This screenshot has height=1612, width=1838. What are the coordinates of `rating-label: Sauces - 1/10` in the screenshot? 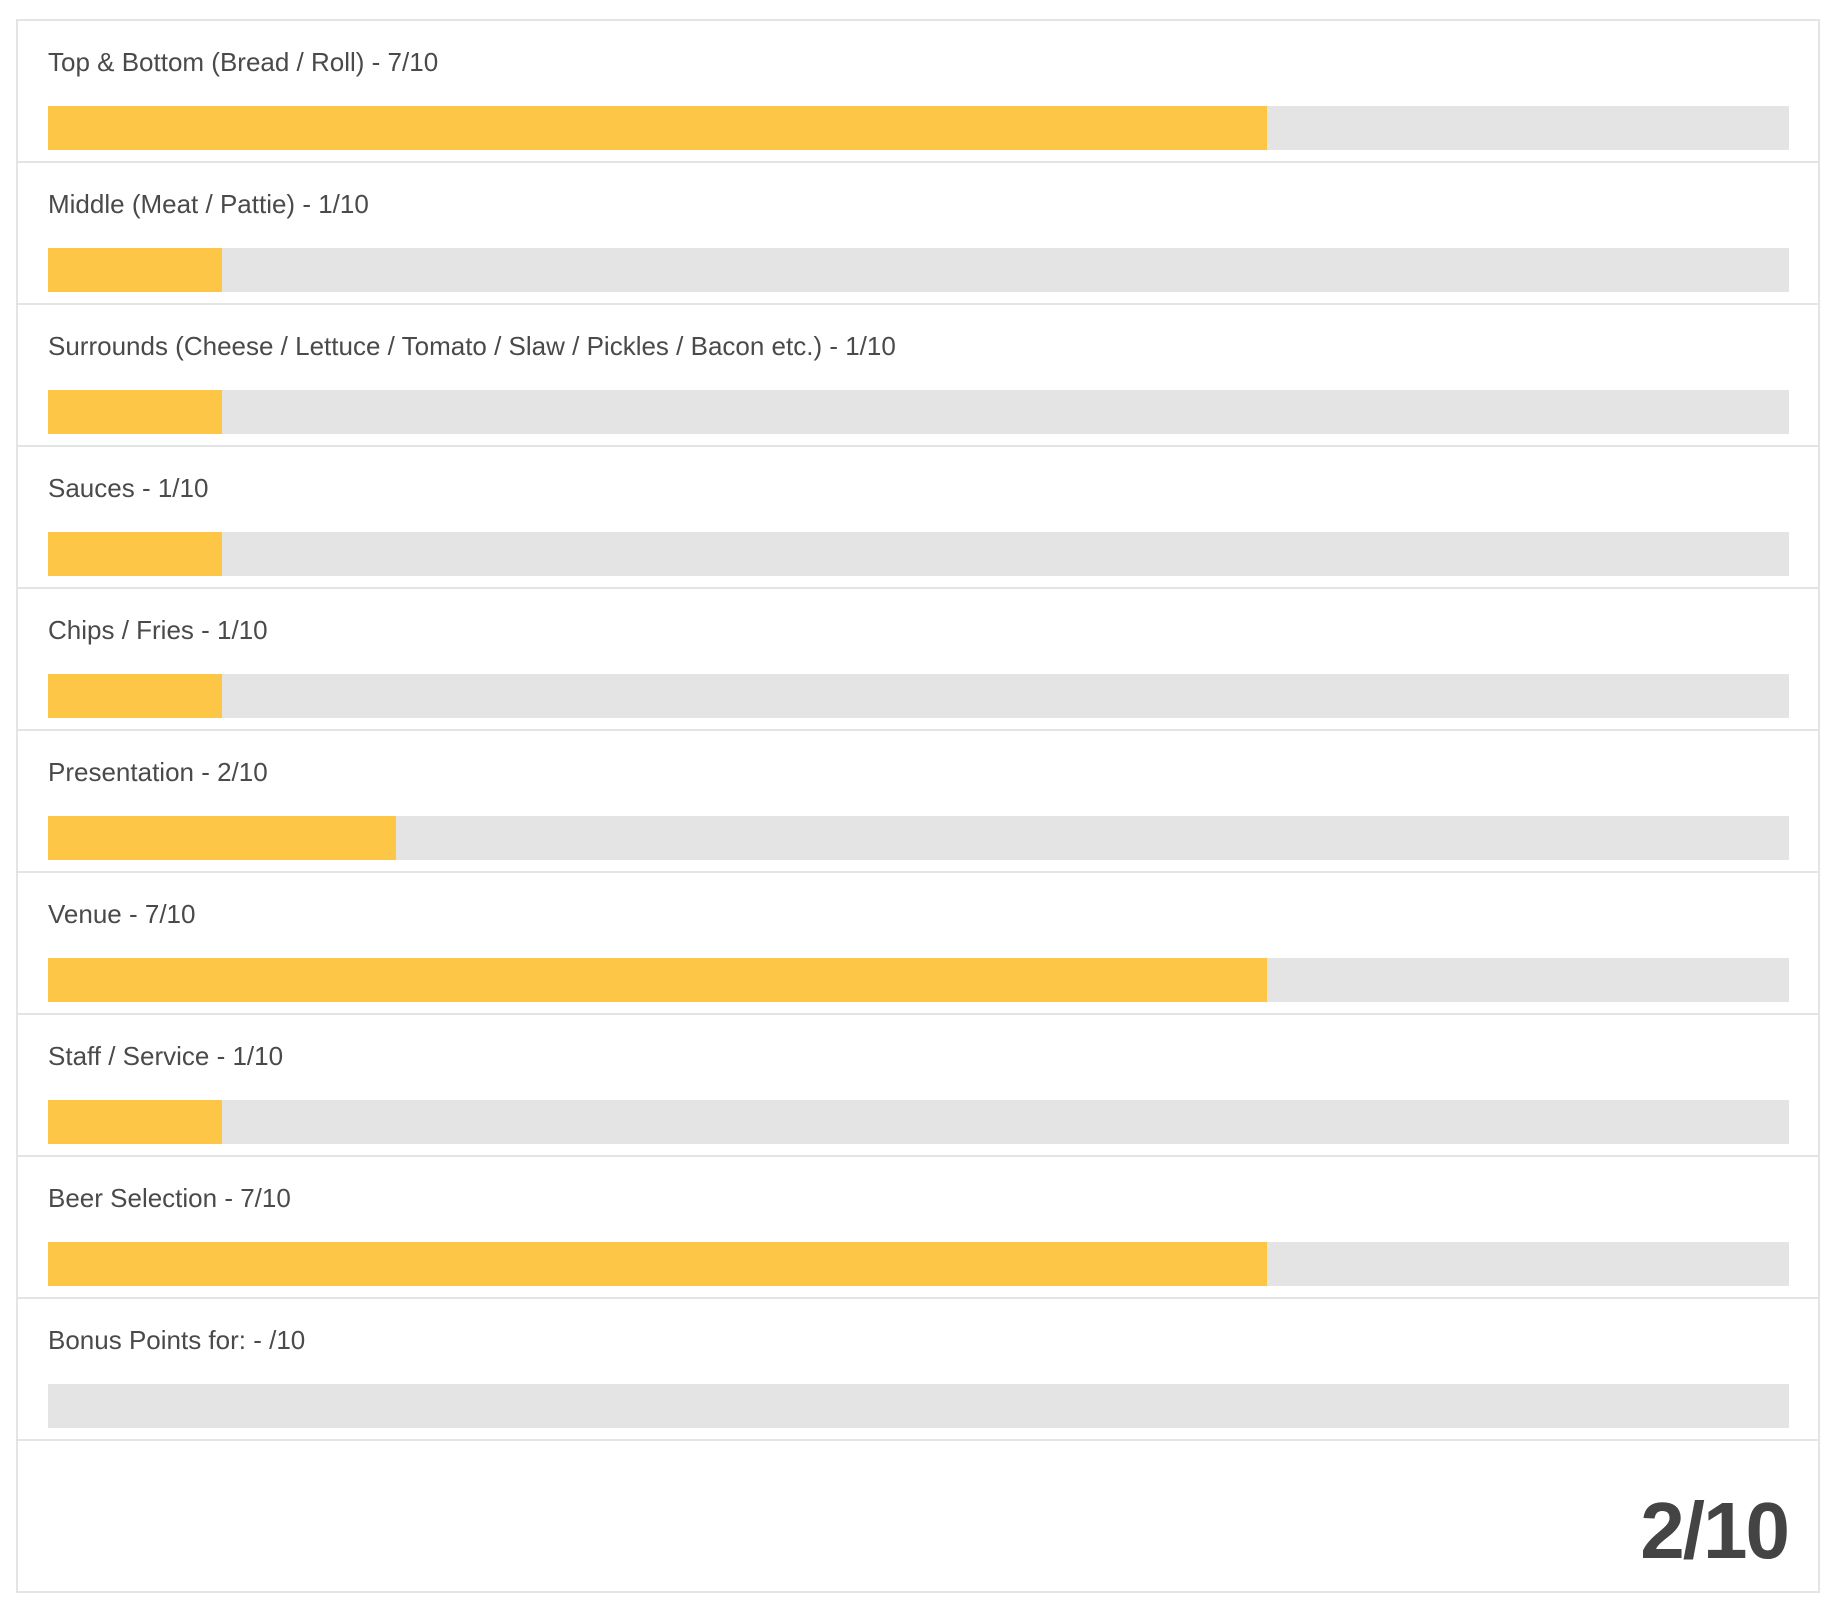 It's located at (128, 488).